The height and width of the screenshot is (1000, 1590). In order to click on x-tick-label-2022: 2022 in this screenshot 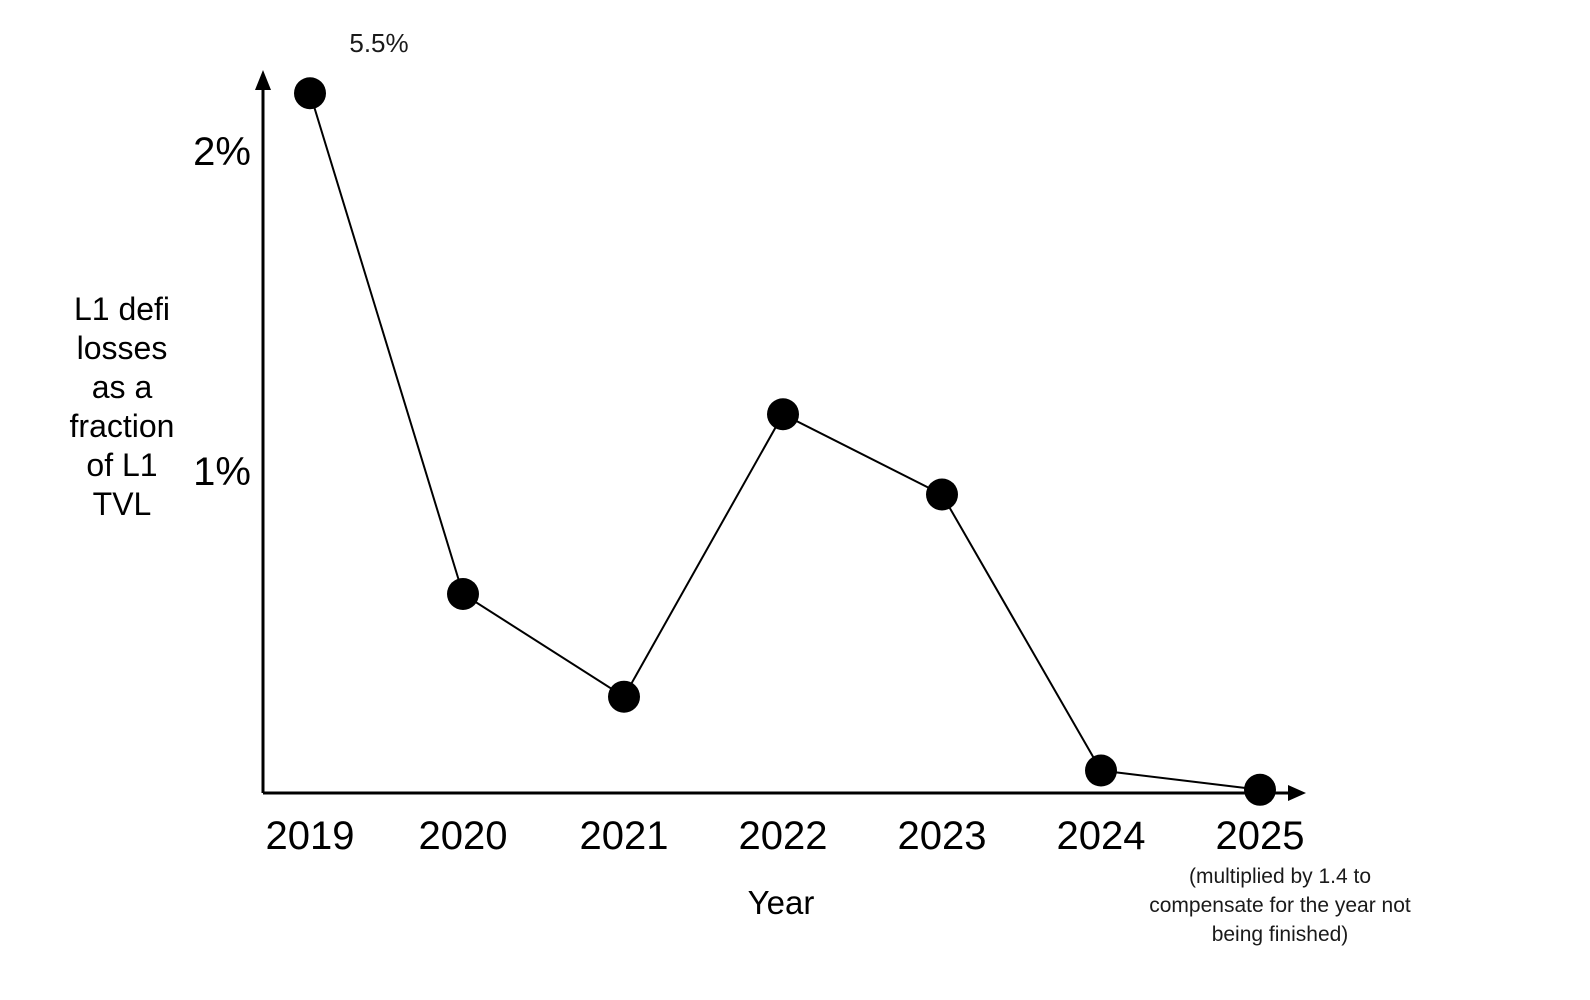, I will do `click(783, 836)`.